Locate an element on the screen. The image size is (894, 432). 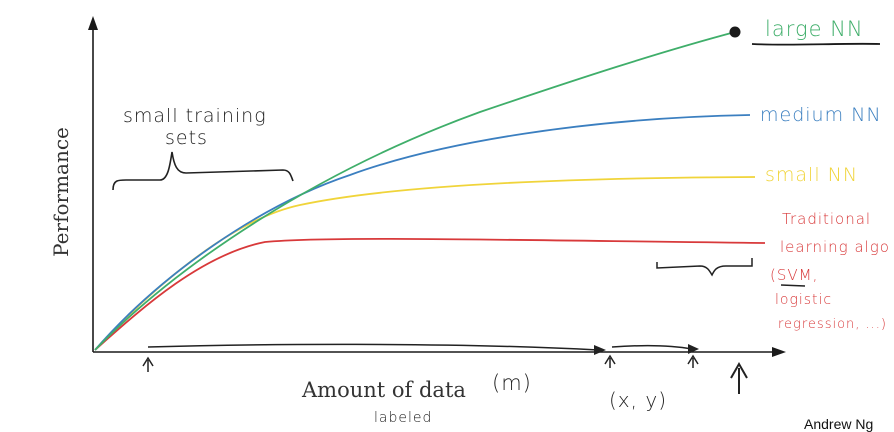
range-line-long is located at coordinates (373, 347).